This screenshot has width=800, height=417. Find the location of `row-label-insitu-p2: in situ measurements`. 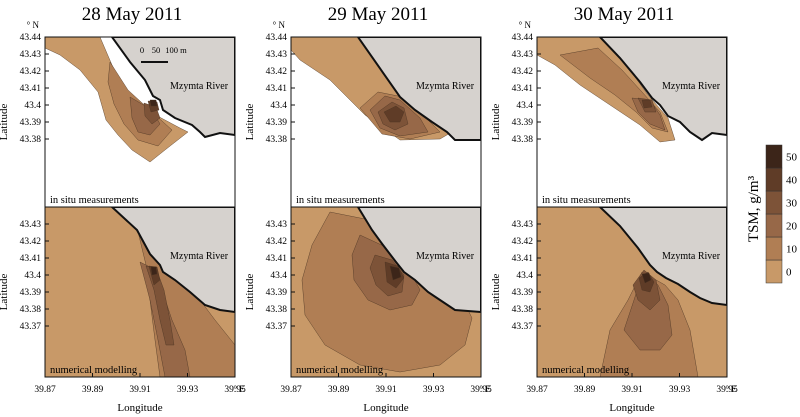

row-label-insitu-p2: in situ measurements is located at coordinates (586, 200).